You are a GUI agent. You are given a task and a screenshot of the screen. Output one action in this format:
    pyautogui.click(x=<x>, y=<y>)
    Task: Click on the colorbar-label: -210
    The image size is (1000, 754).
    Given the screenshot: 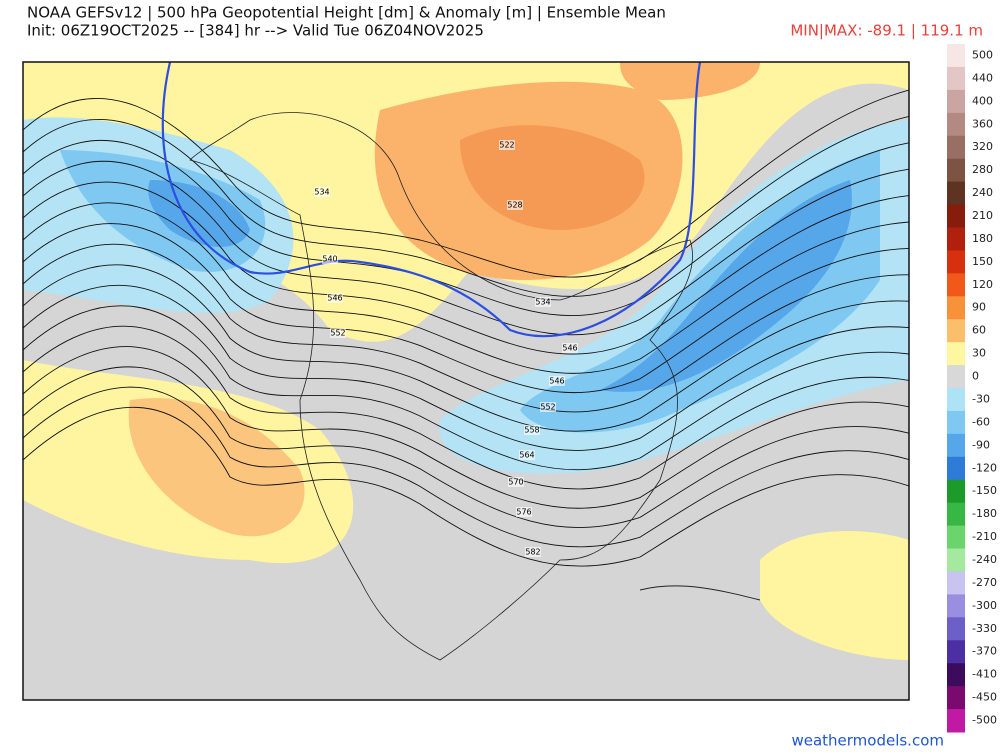 What is the action you would take?
    pyautogui.click(x=984, y=536)
    